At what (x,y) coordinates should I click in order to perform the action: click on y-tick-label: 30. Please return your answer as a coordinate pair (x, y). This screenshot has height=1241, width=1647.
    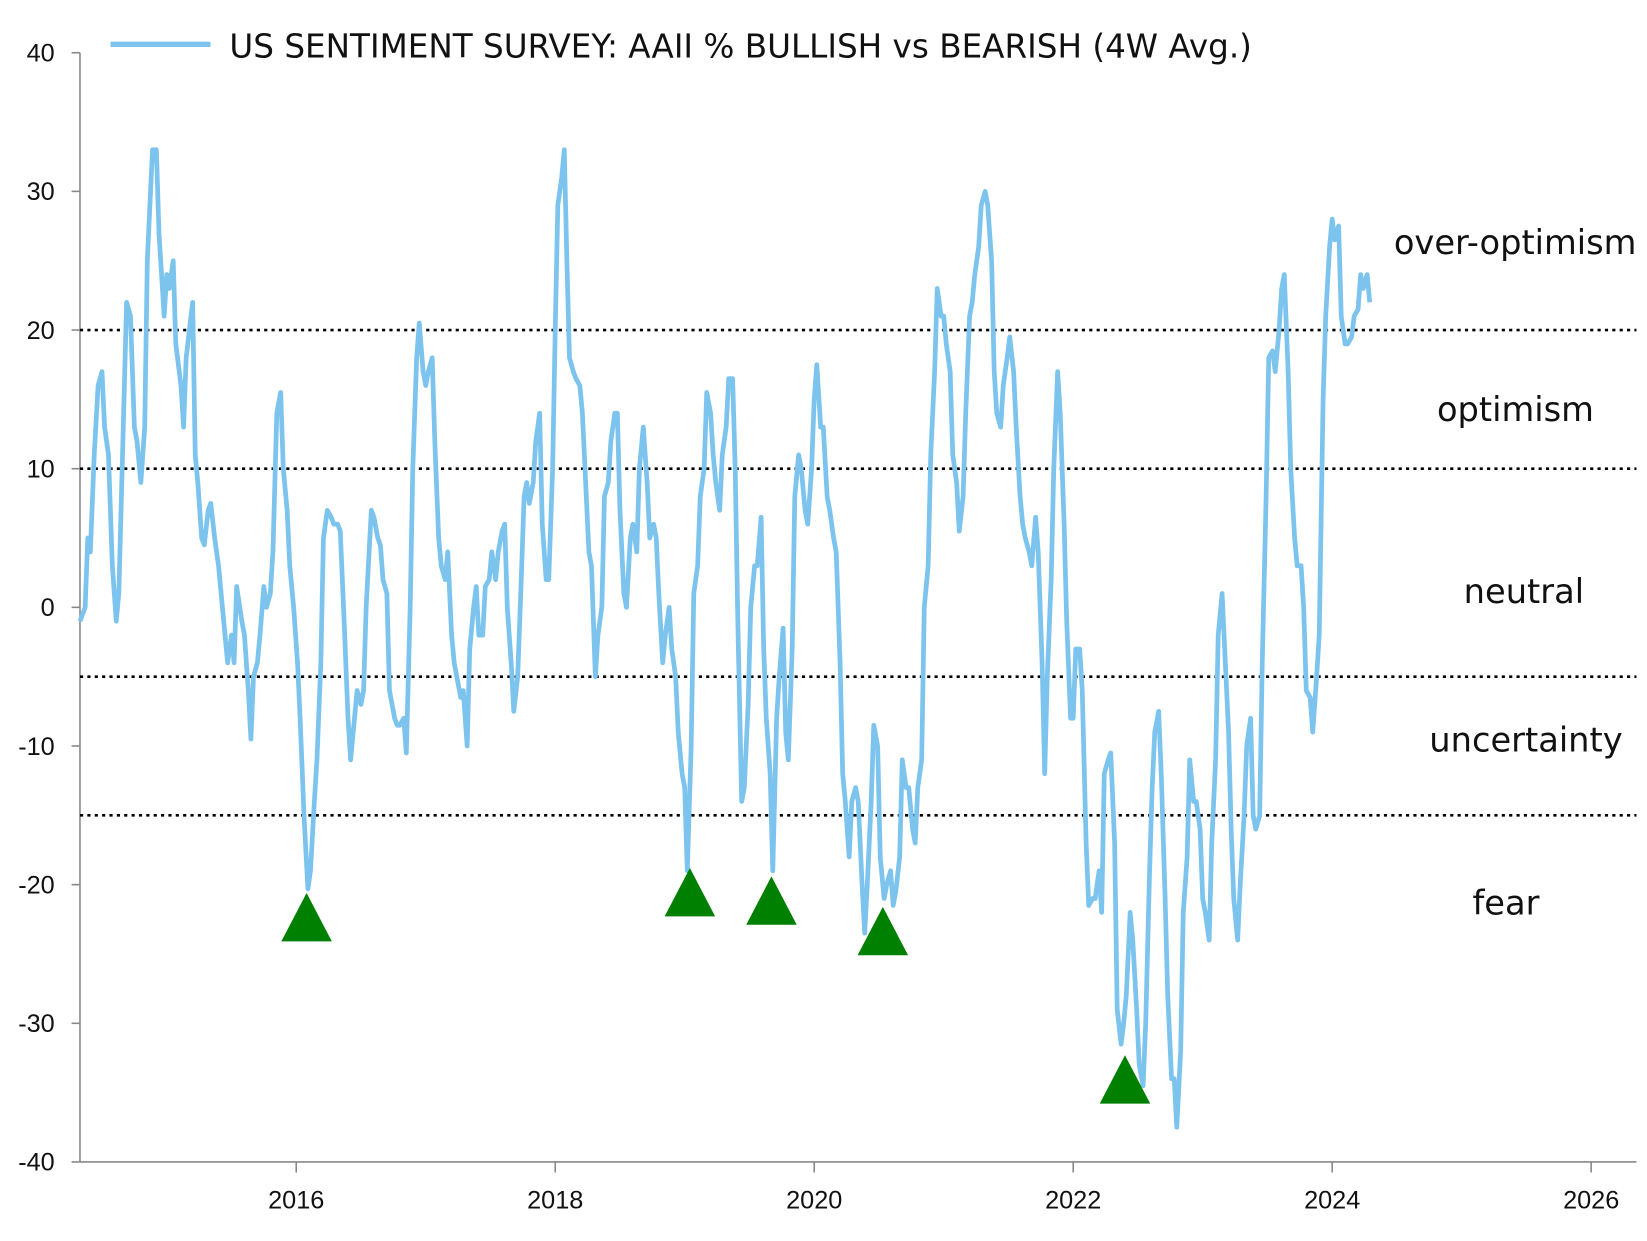
    Looking at the image, I should click on (41, 192).